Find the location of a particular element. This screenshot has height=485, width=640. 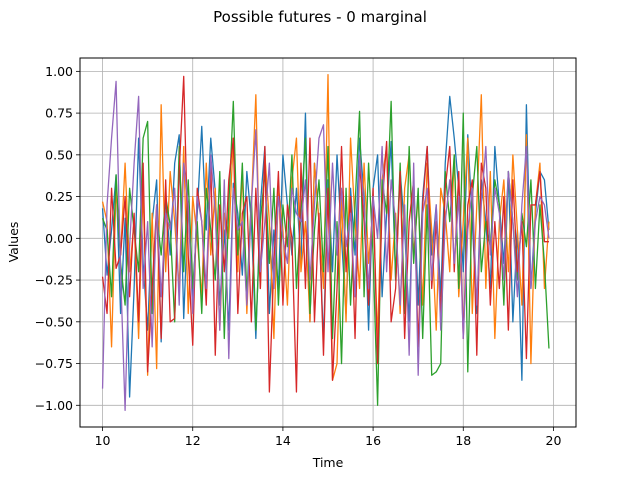

x-tick-label: 14 is located at coordinates (283, 440).